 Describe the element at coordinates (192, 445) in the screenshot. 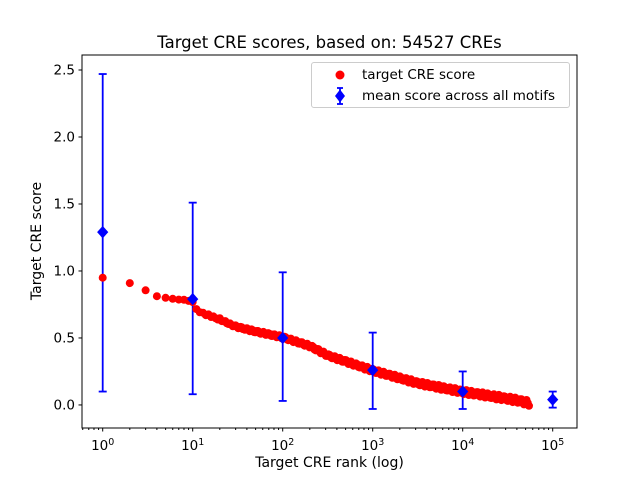

I see `x-tick-label: 10¹` at that location.